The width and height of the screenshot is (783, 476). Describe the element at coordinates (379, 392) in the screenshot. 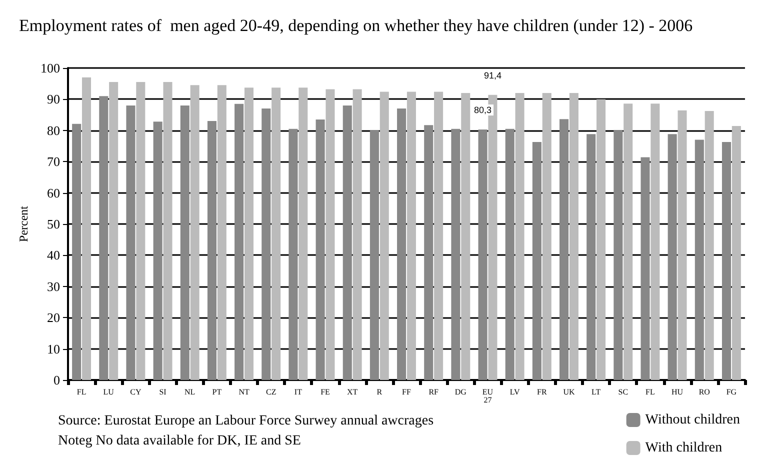

I see `x-tick-label: R` at that location.